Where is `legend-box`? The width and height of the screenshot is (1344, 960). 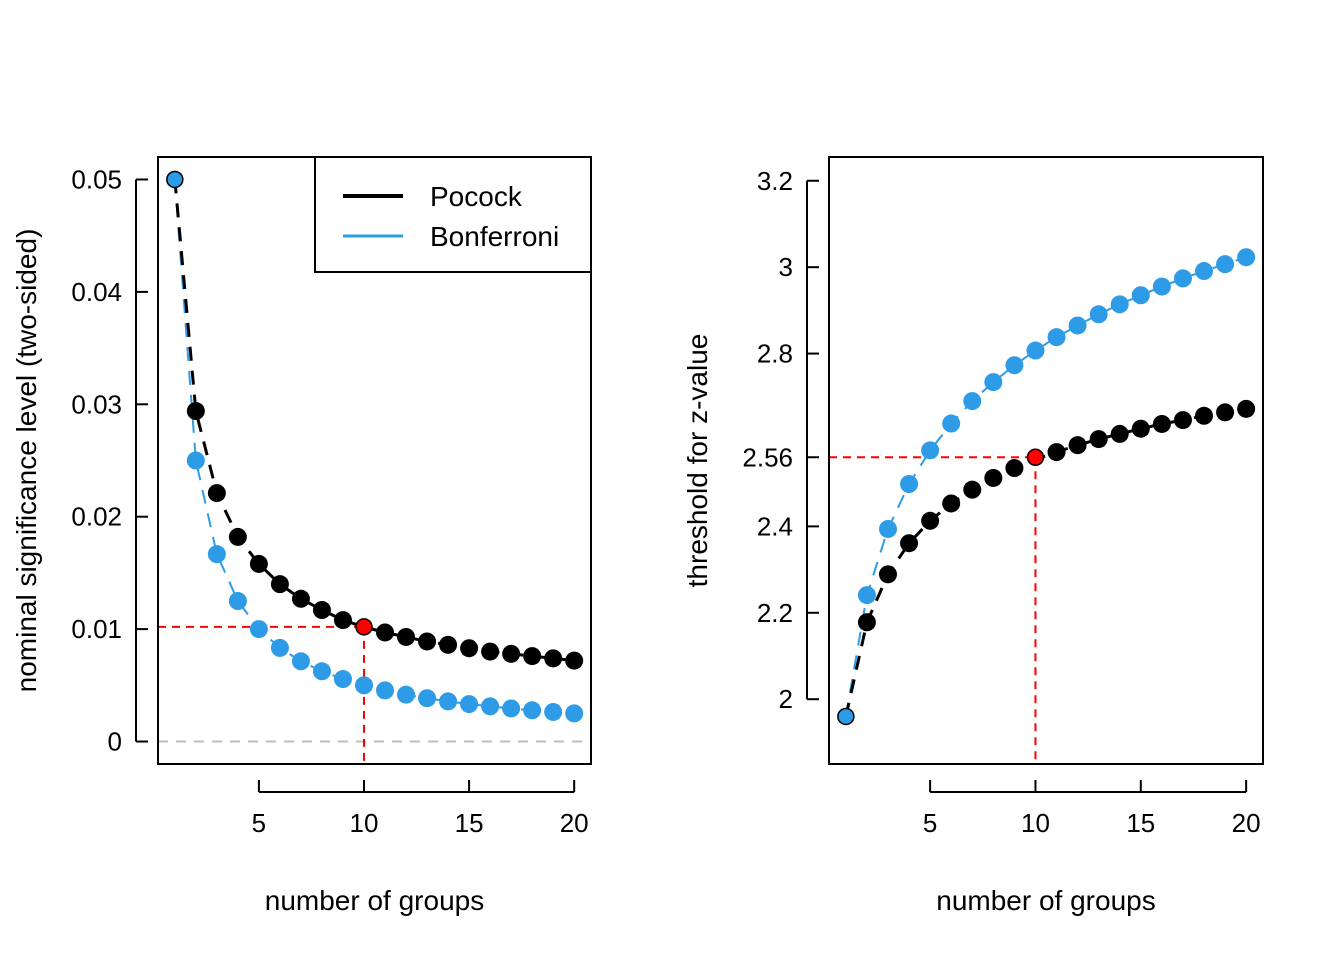 legend-box is located at coordinates (453, 214).